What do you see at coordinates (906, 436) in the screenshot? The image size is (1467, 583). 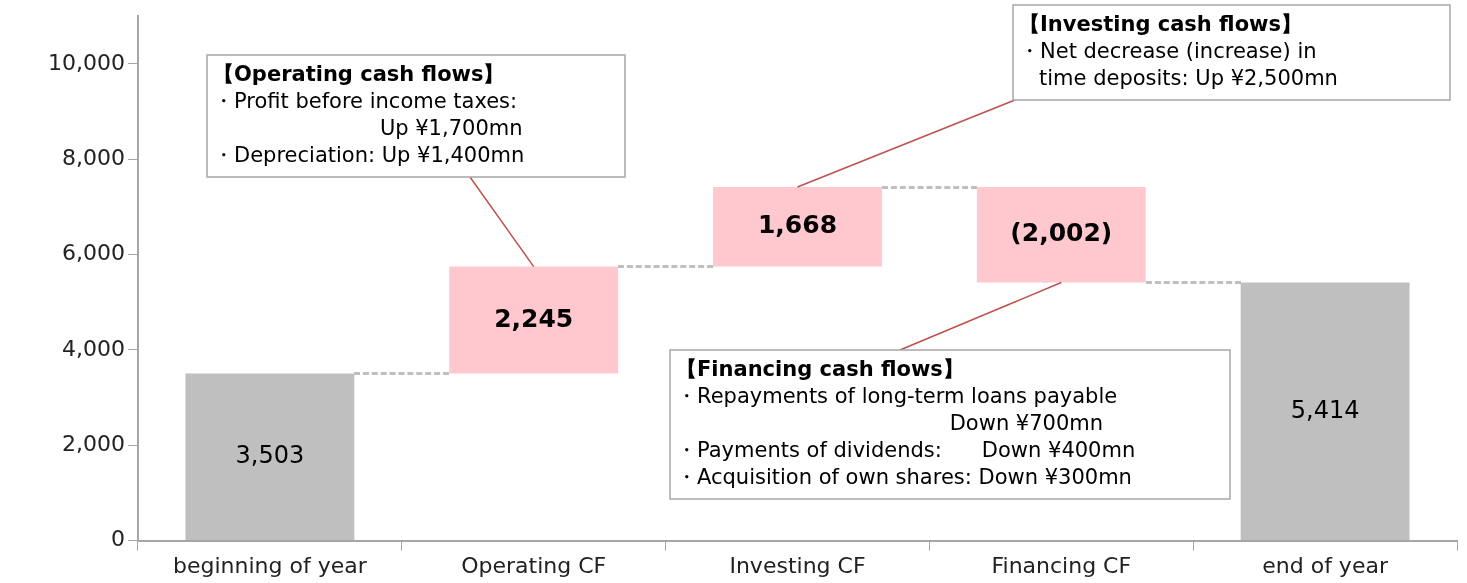 I see `annotation: ・Repayments of long-term loans payable Down ¥700mn ・Payments of dividends: Down ¥400mn ・Acquisition of own shares: Down ¥300mn` at bounding box center [906, 436].